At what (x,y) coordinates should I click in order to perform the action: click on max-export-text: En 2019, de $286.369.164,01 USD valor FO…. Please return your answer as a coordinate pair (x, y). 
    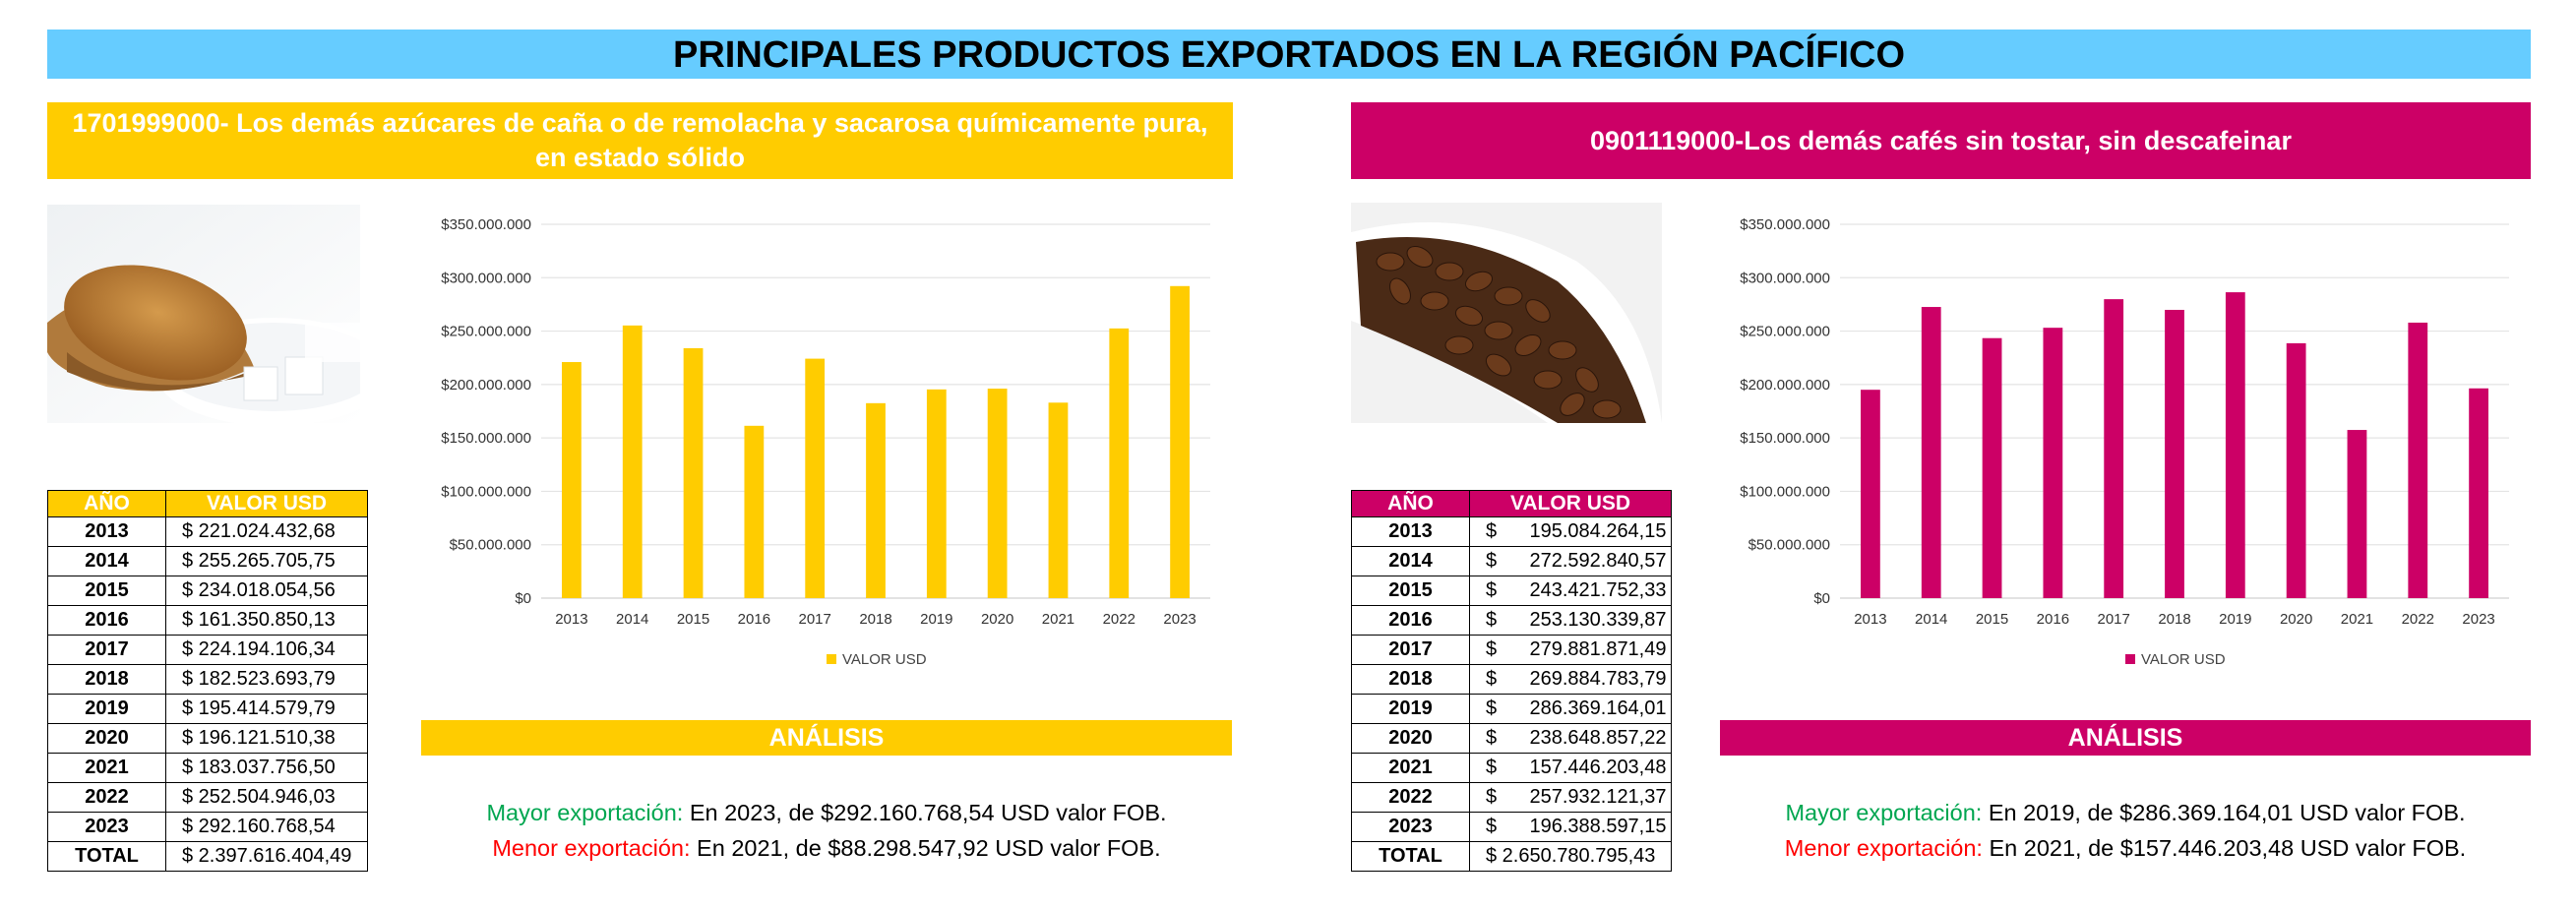
    Looking at the image, I should click on (2224, 813).